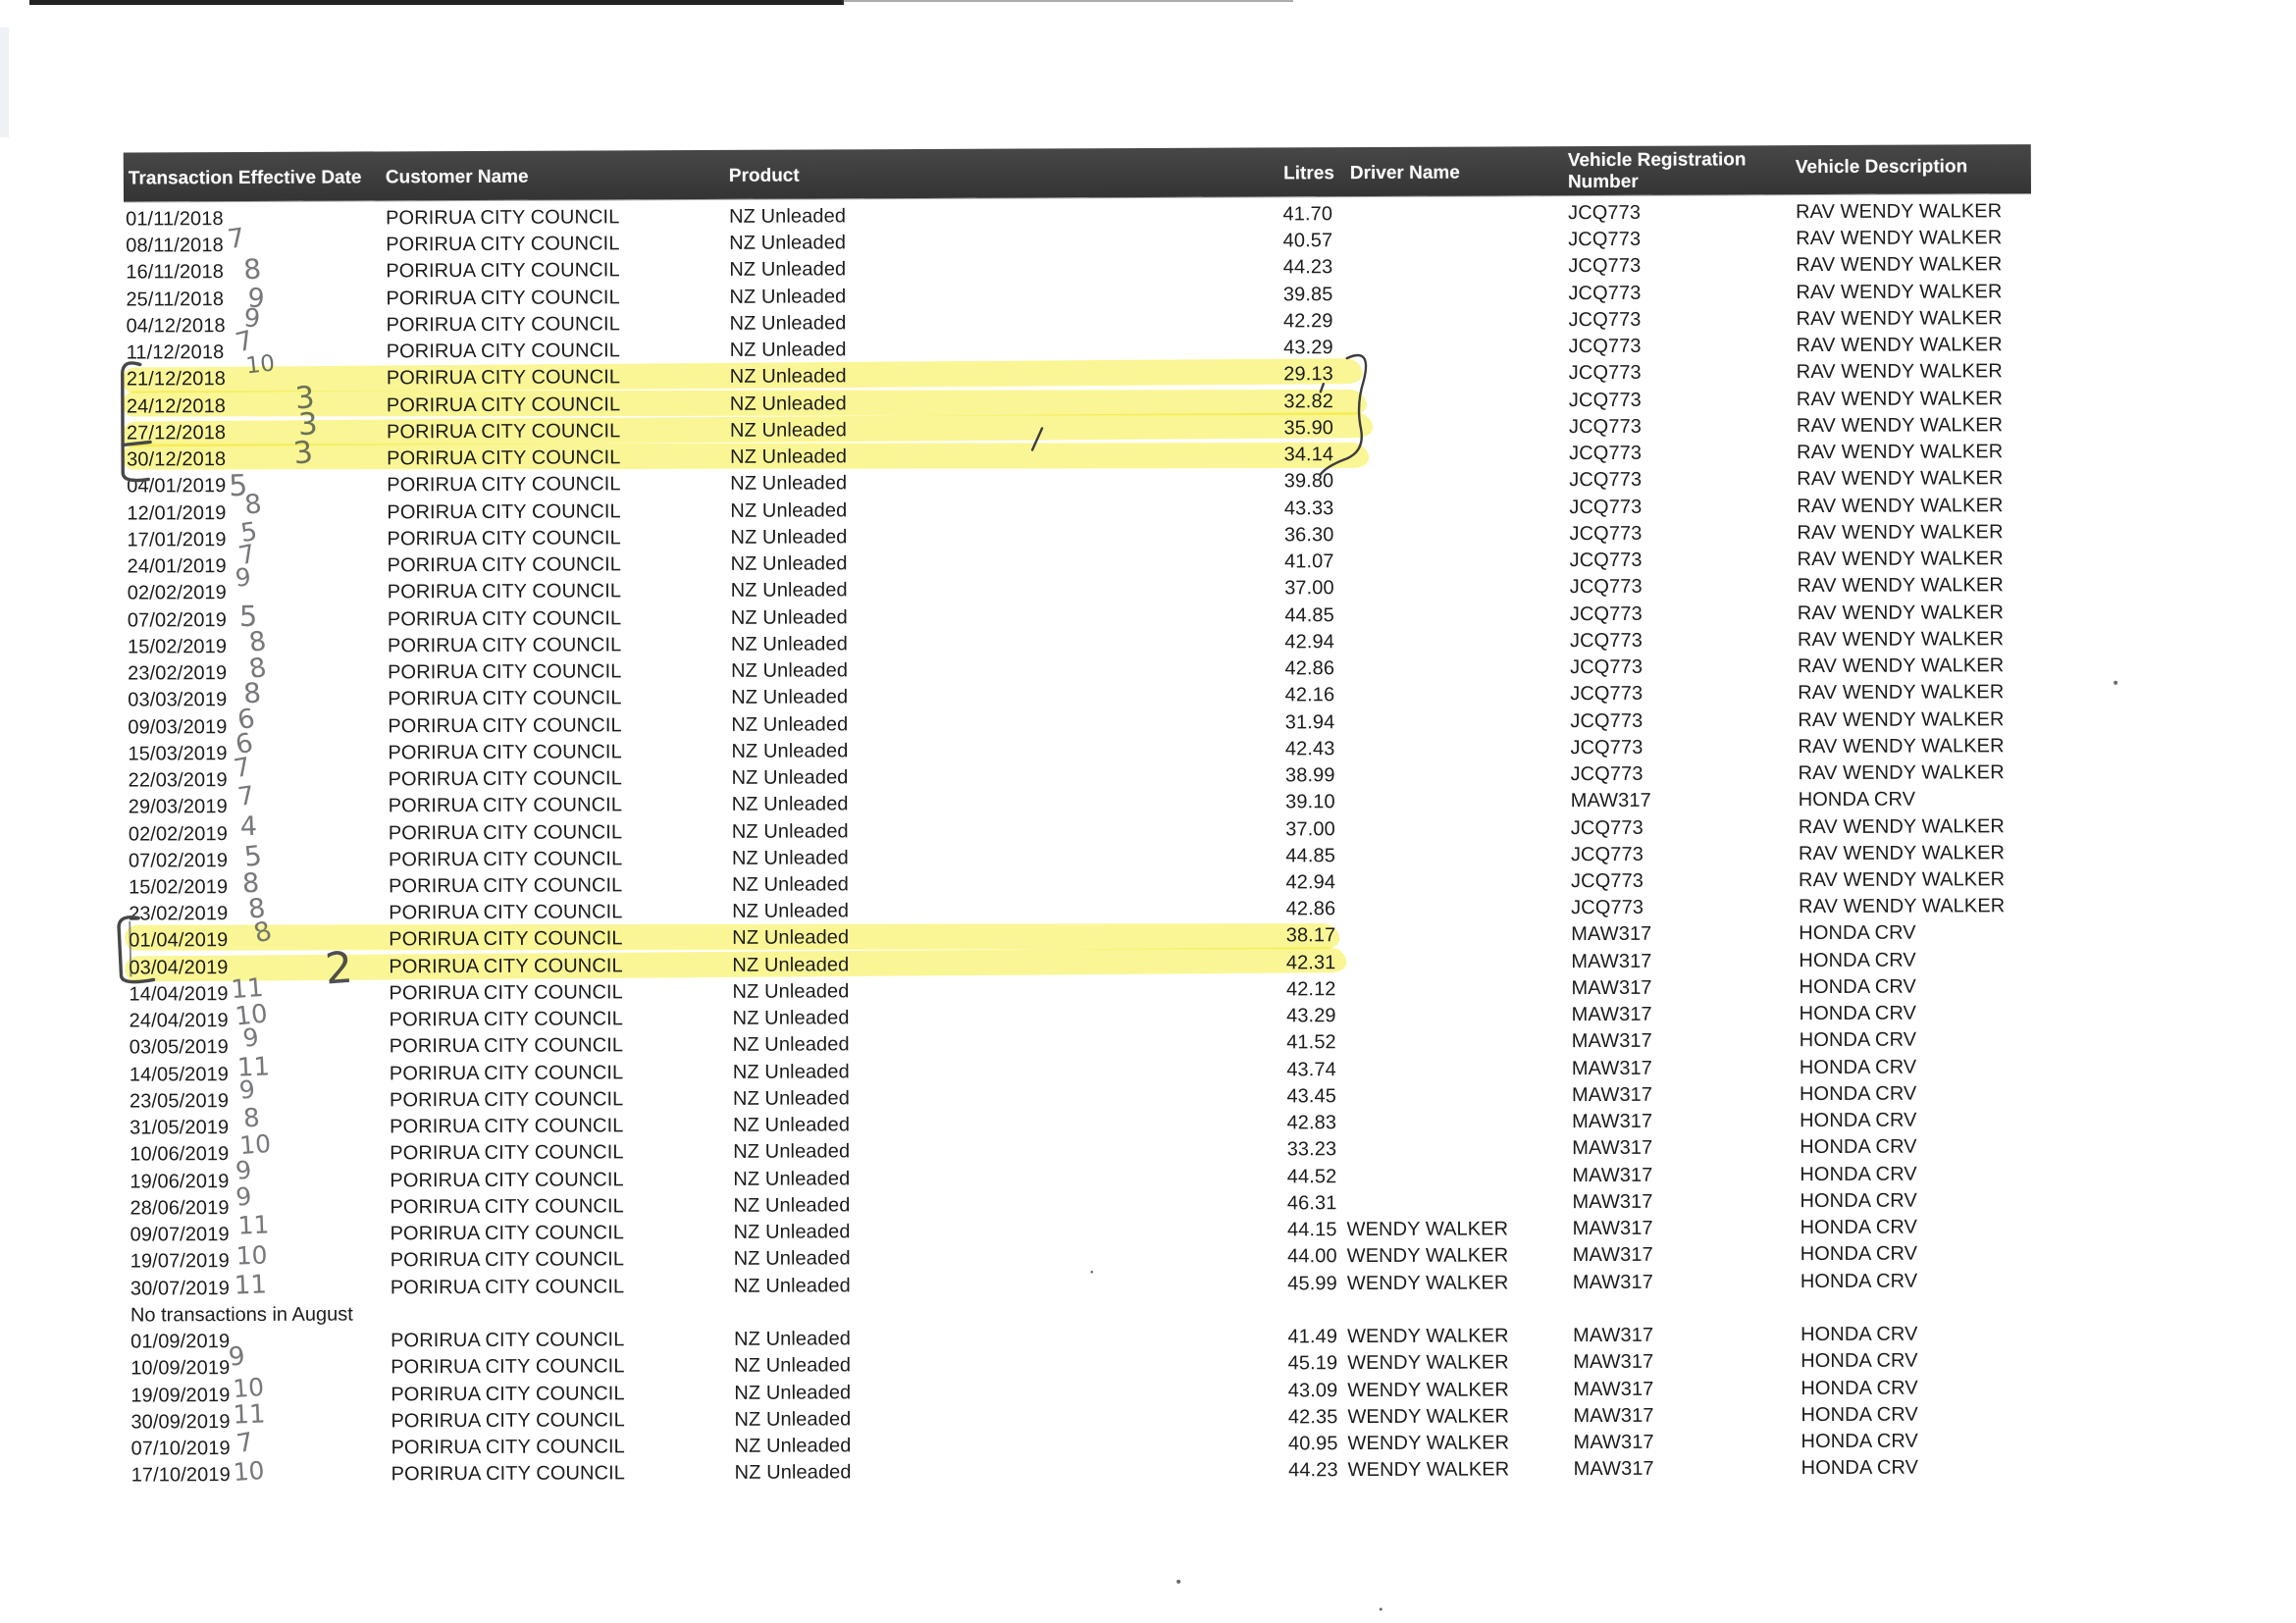 The image size is (2296, 1623). Describe the element at coordinates (1309, 721) in the screenshot. I see `cell-litres: 31.94` at that location.